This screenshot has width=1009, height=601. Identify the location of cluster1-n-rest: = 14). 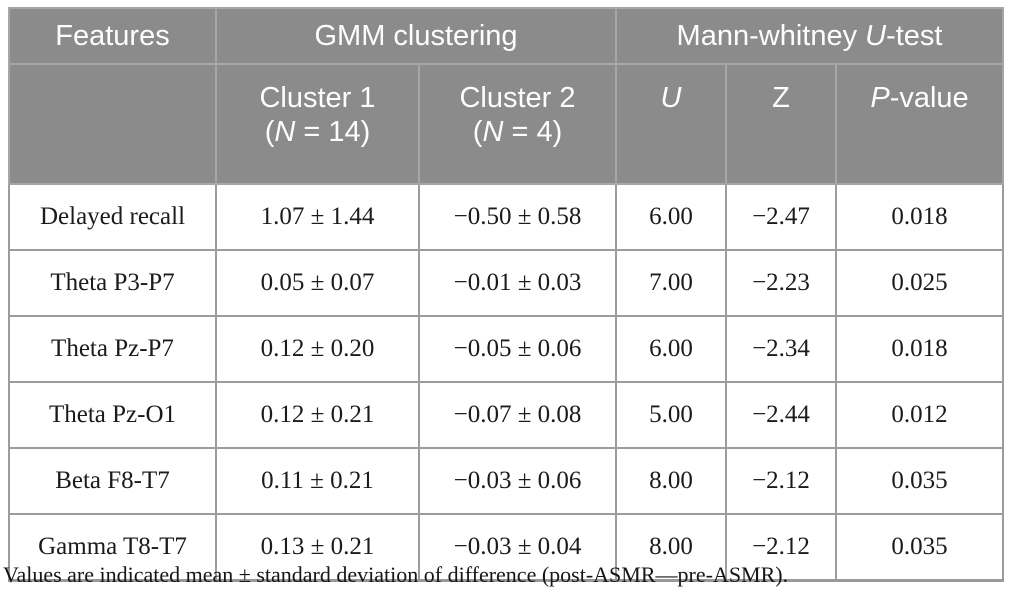
(333, 132).